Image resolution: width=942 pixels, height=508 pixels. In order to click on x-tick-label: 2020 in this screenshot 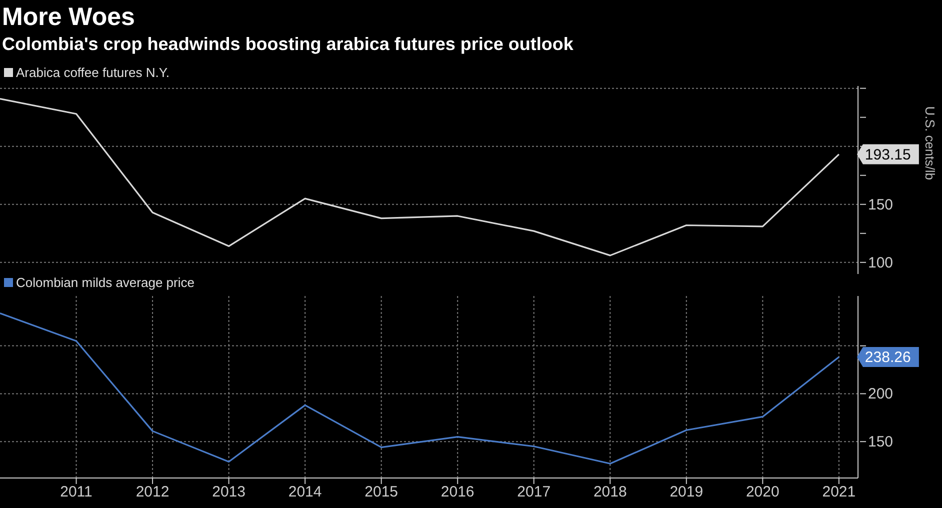, I will do `click(763, 492)`.